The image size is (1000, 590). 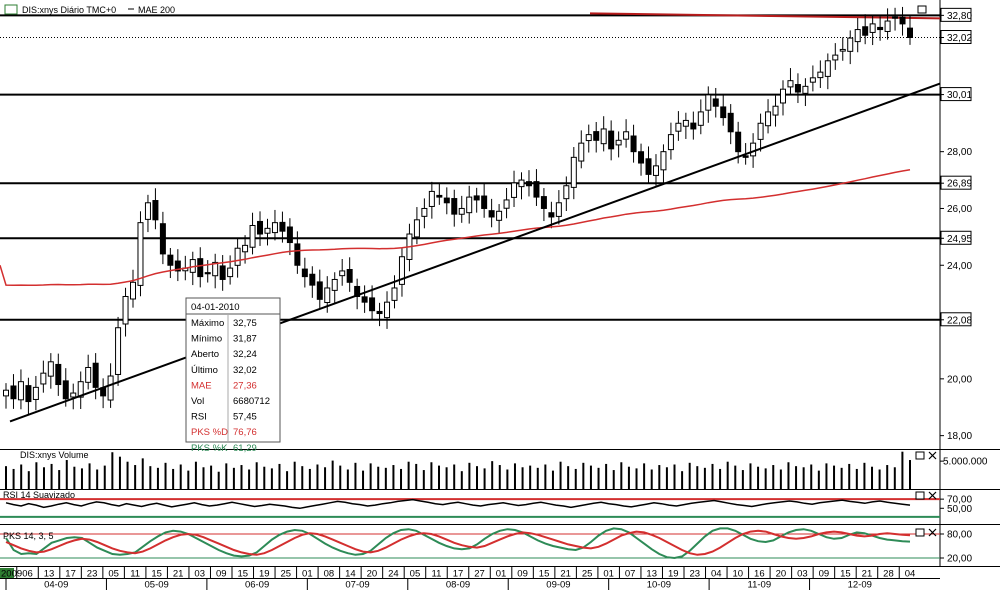 I want to click on pks-k-line, so click(x=458, y=543).